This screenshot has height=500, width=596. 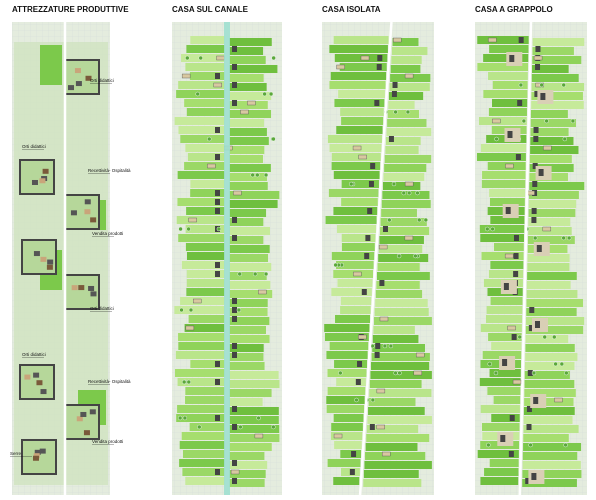 What do you see at coordinates (102, 80) in the screenshot?
I see `annotation: Orti didattici` at bounding box center [102, 80].